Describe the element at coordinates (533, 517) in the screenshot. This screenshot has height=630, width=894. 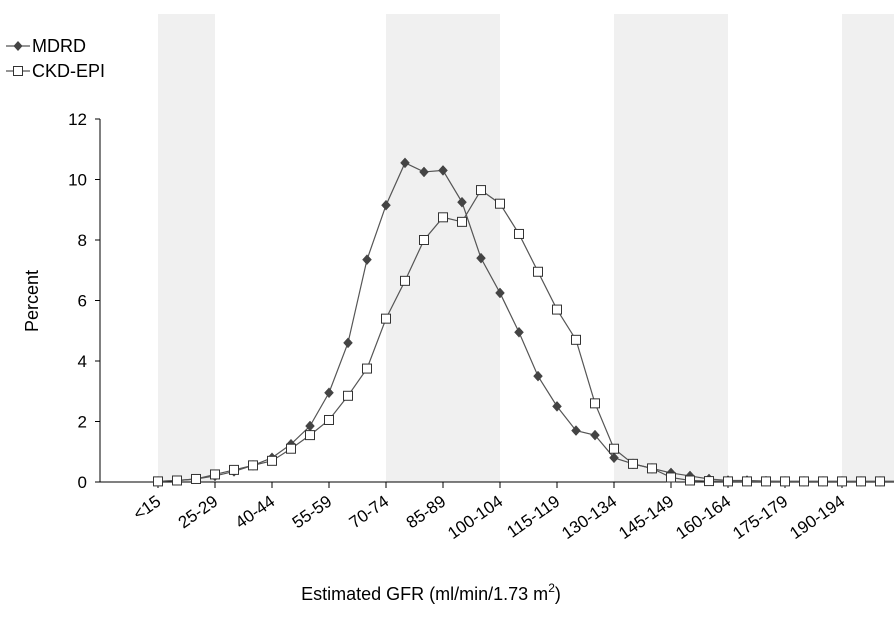
I see `x-tick-label: 115-119` at that location.